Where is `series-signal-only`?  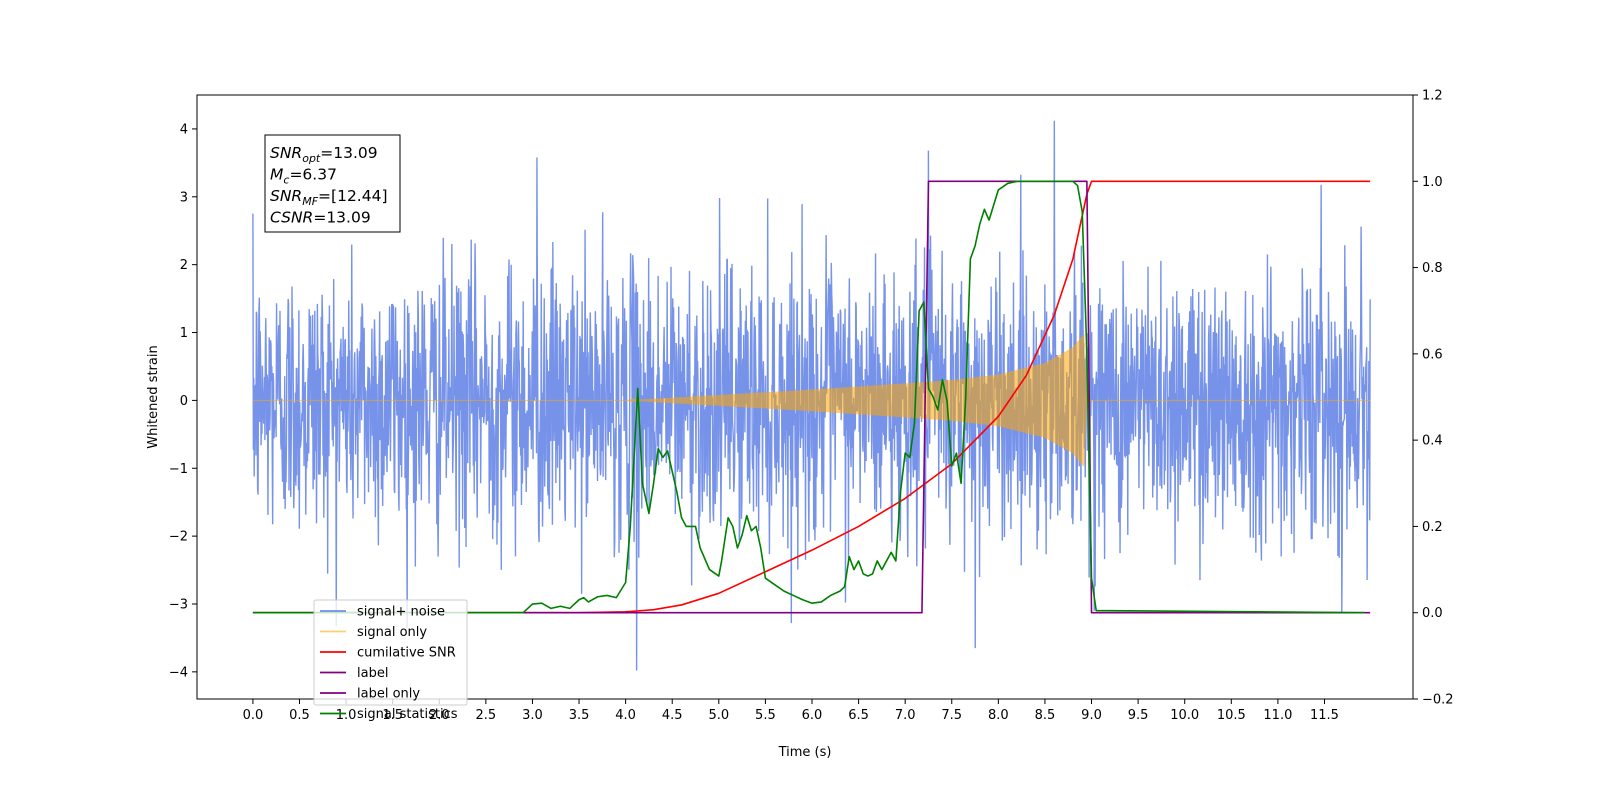 series-signal-only is located at coordinates (811, 400).